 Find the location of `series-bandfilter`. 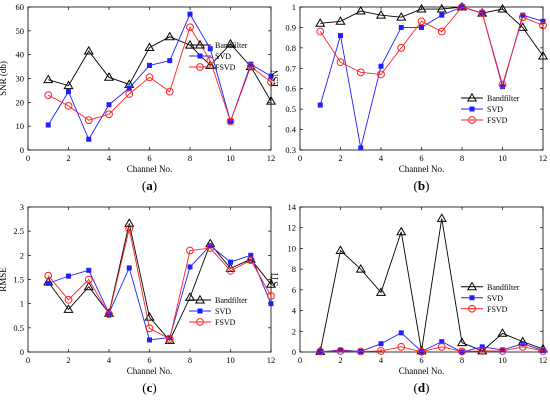

series-bandfilter is located at coordinates (432, 30).